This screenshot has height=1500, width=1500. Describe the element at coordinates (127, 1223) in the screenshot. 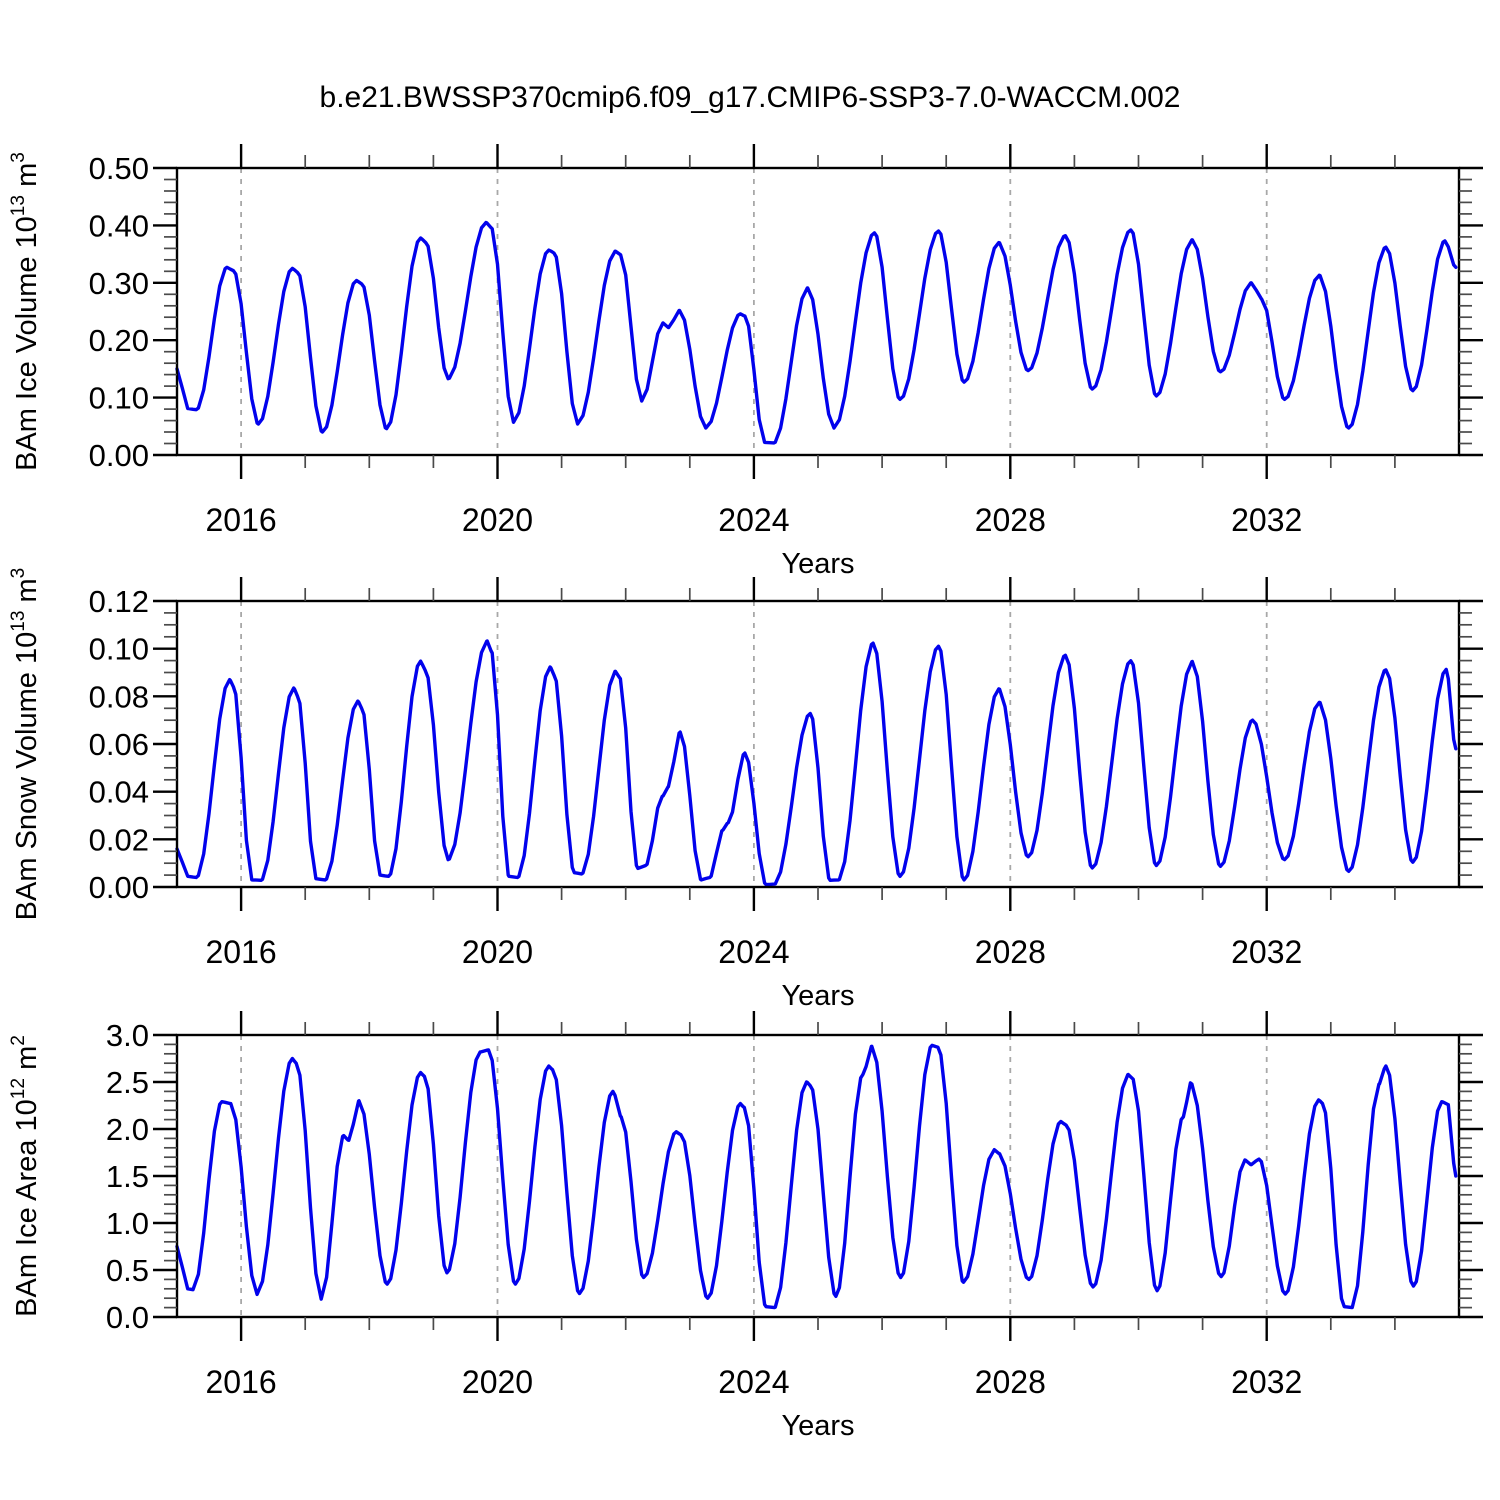

I see `y-tick-label: 1.0` at that location.